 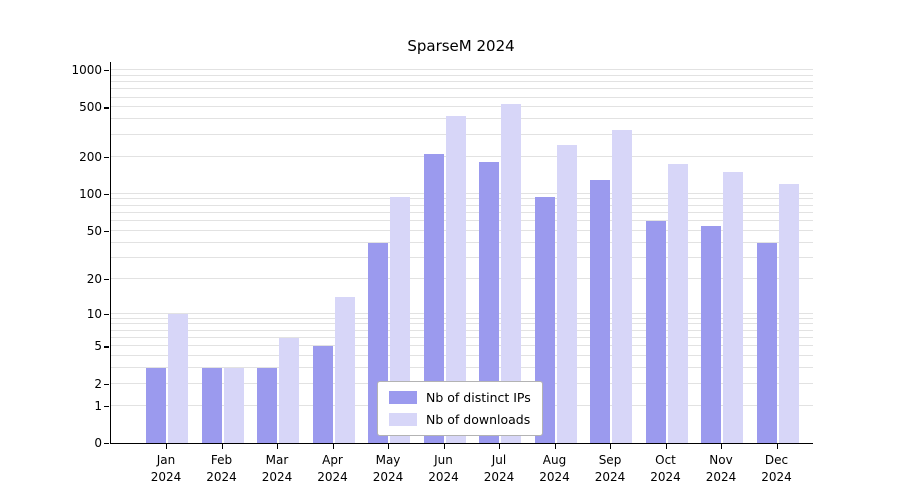 I want to click on legend-item-downloads: Nb of downloads, so click(x=460, y=419).